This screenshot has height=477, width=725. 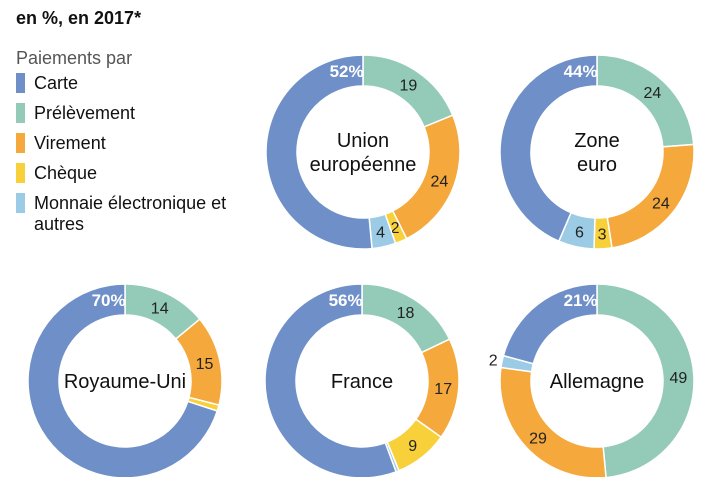 What do you see at coordinates (538, 438) in the screenshot?
I see `data-label: 29` at bounding box center [538, 438].